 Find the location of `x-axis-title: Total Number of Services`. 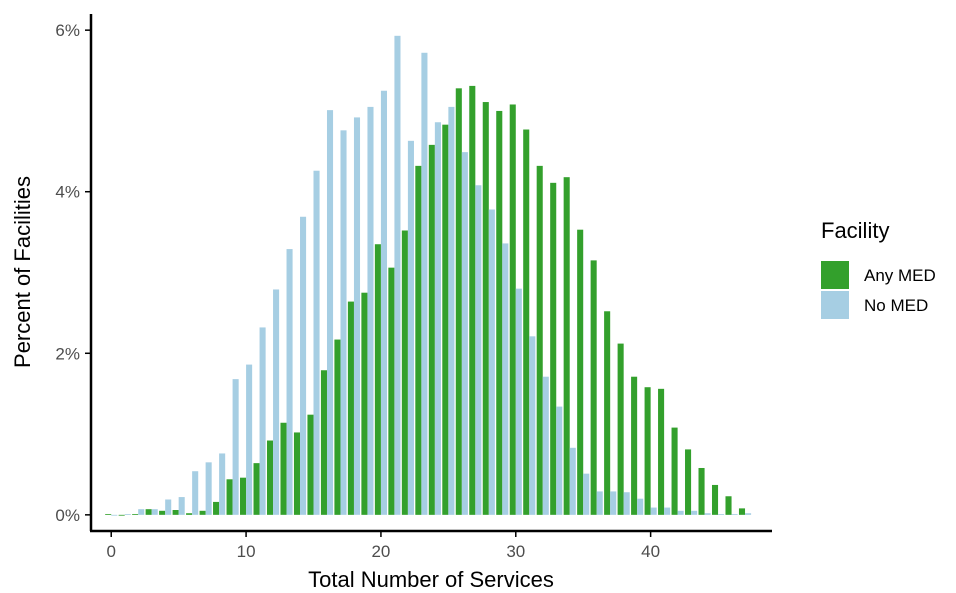

x-axis-title: Total Number of Services is located at coordinates (431, 579).